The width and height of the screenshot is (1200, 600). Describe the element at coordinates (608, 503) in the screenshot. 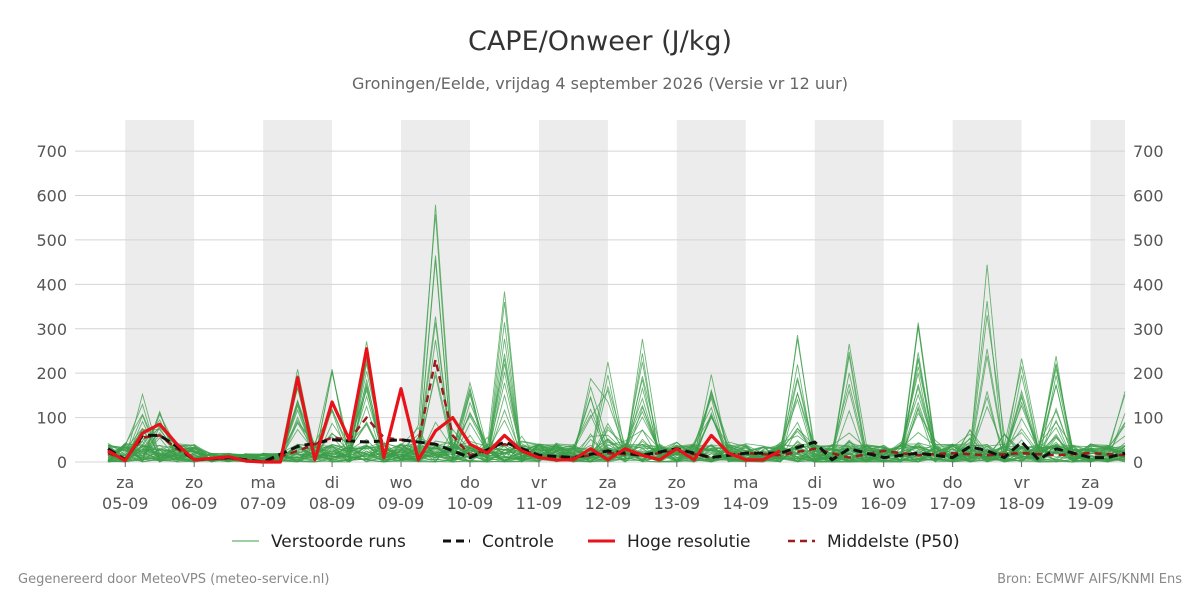

I see `x-tick-date-label: 12-09` at that location.